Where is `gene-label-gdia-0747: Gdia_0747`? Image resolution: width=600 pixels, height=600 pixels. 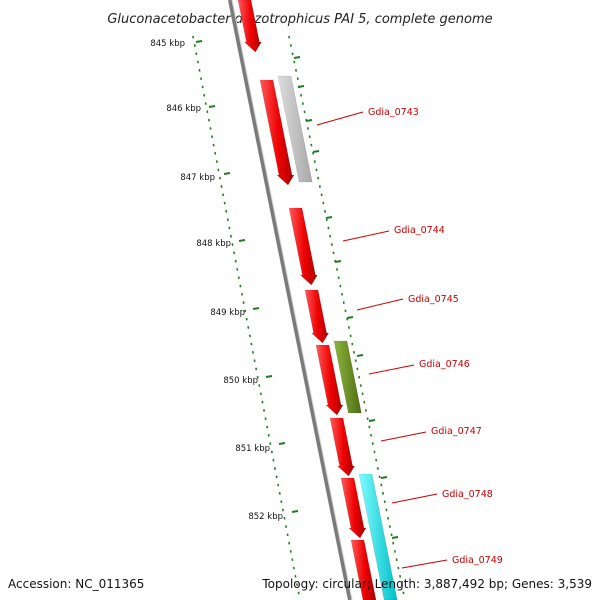 gene-label-gdia-0747: Gdia_0747 is located at coordinates (456, 431).